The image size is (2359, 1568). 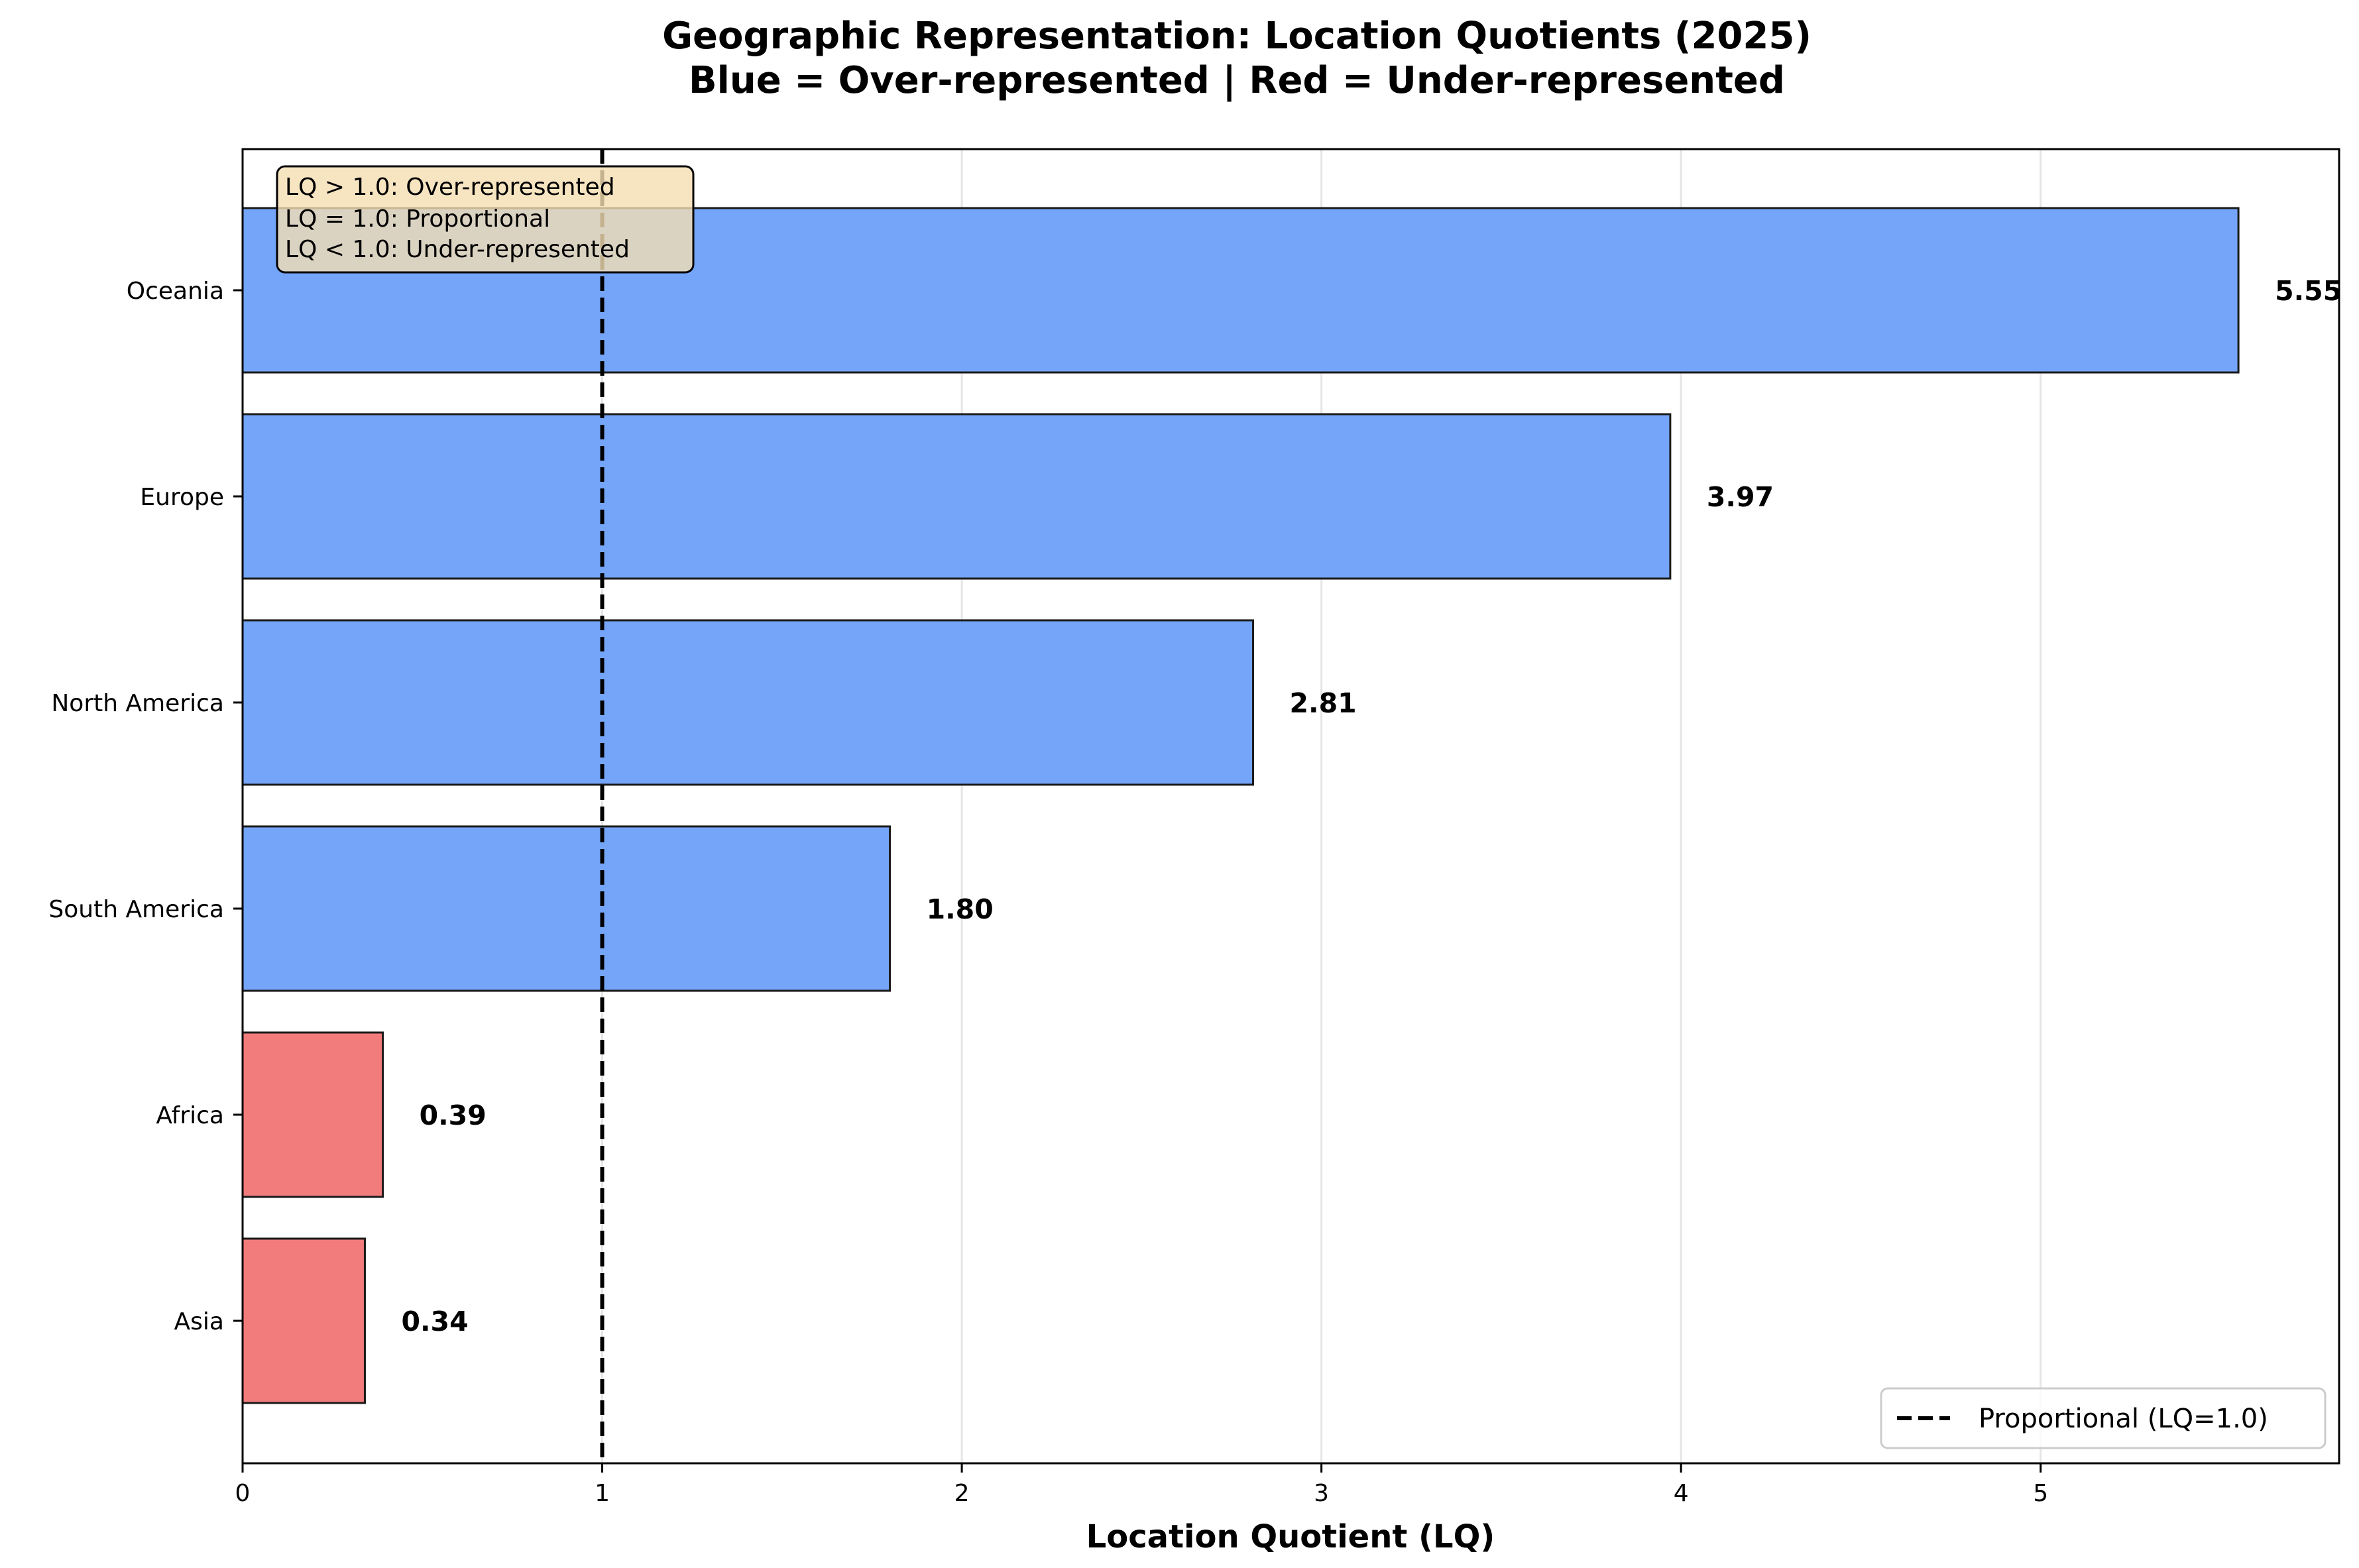 I want to click on data-label: 2.81, so click(x=1323, y=703).